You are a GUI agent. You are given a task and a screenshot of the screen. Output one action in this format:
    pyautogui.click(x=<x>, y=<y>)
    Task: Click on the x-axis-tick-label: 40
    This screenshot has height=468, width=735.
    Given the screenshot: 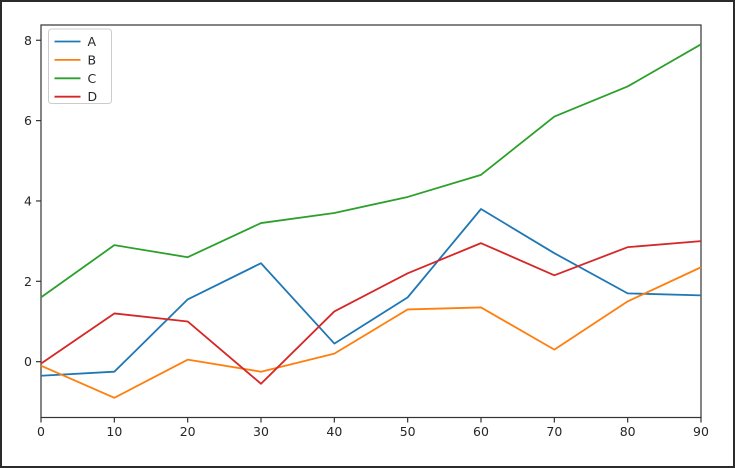 What is the action you would take?
    pyautogui.click(x=334, y=431)
    